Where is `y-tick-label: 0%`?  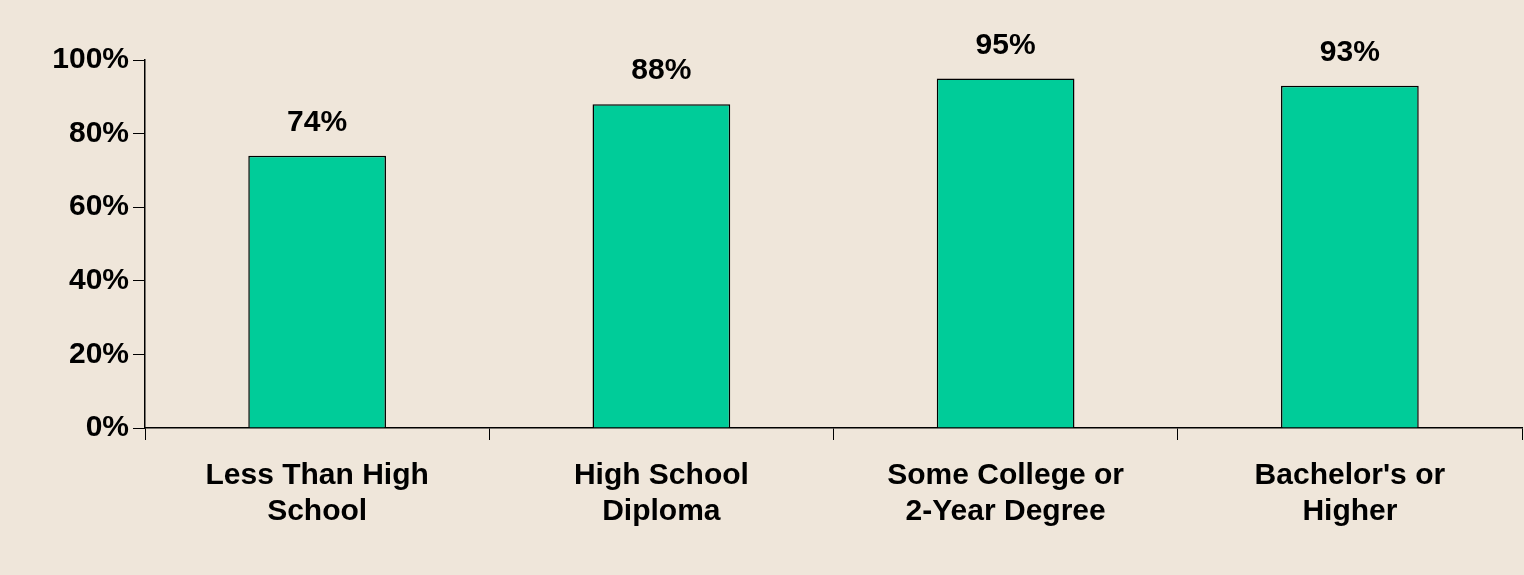
y-tick-label: 0% is located at coordinates (107, 426).